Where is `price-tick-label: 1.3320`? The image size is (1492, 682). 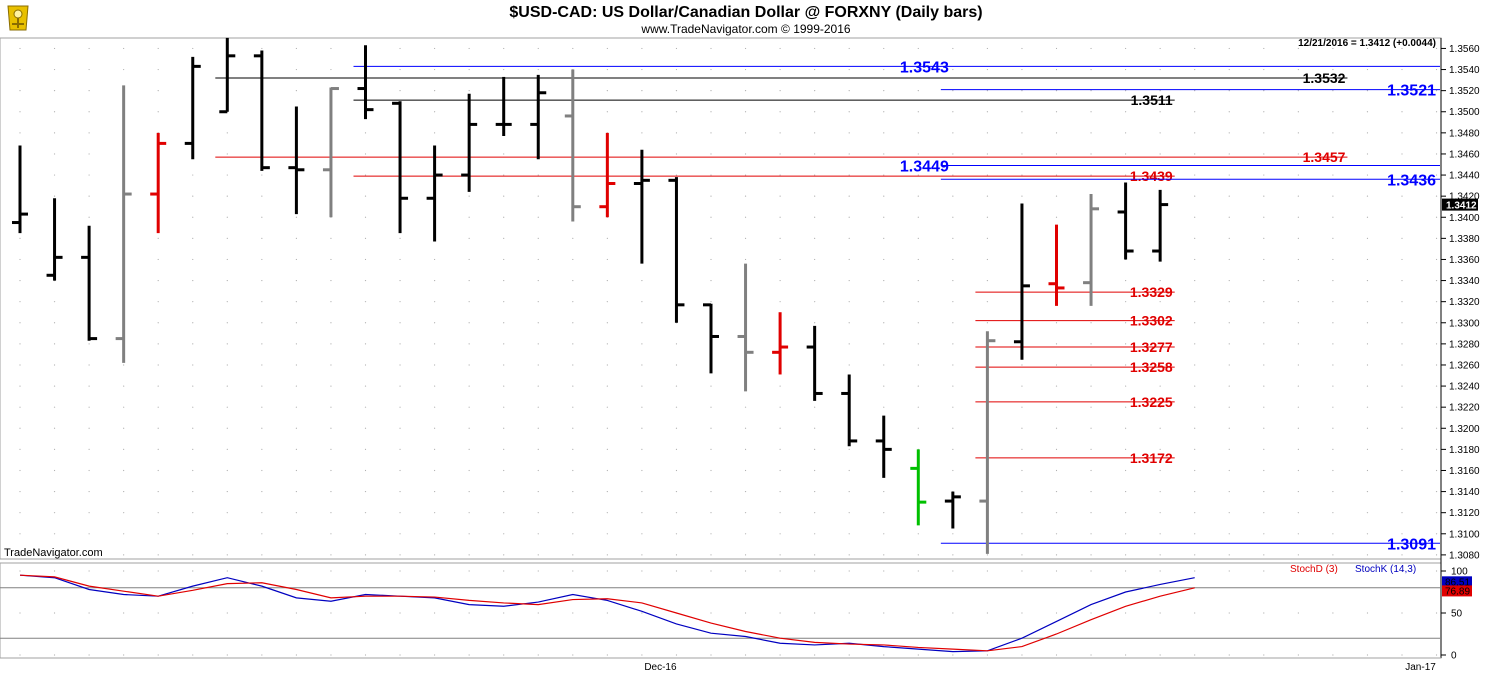
price-tick-label: 1.3320 is located at coordinates (1464, 302).